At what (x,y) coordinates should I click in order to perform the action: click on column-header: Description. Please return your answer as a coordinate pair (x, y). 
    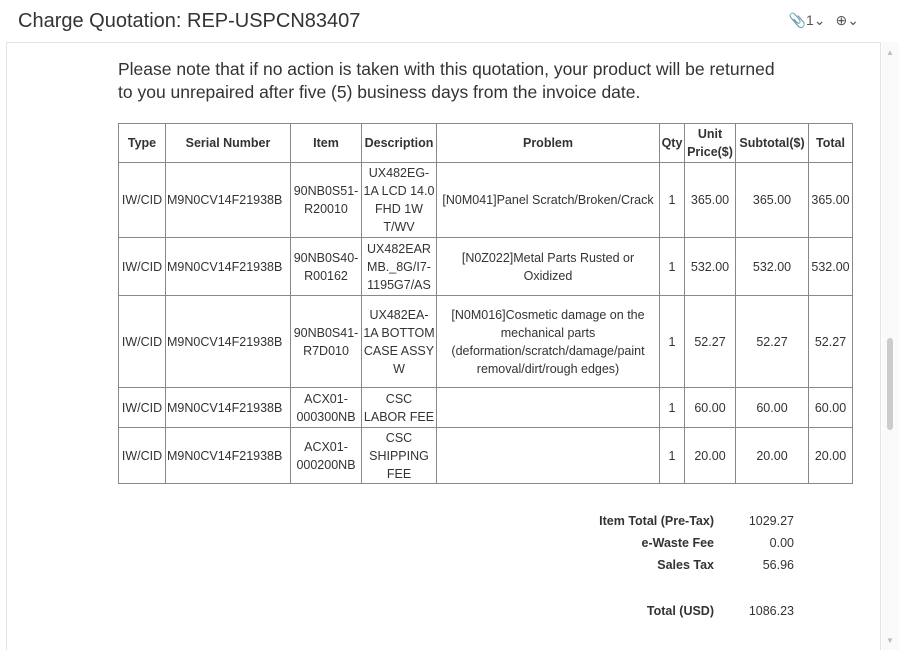
    Looking at the image, I should click on (399, 143).